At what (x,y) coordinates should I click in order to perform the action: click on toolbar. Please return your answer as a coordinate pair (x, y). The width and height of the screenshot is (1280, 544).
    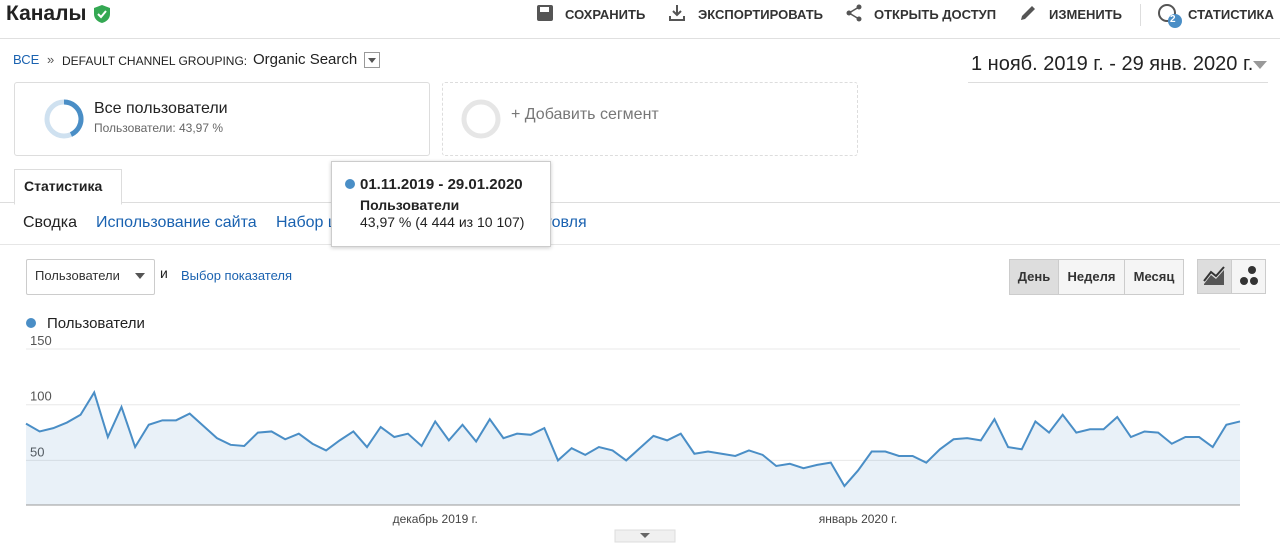
    Looking at the image, I should click on (640, 19).